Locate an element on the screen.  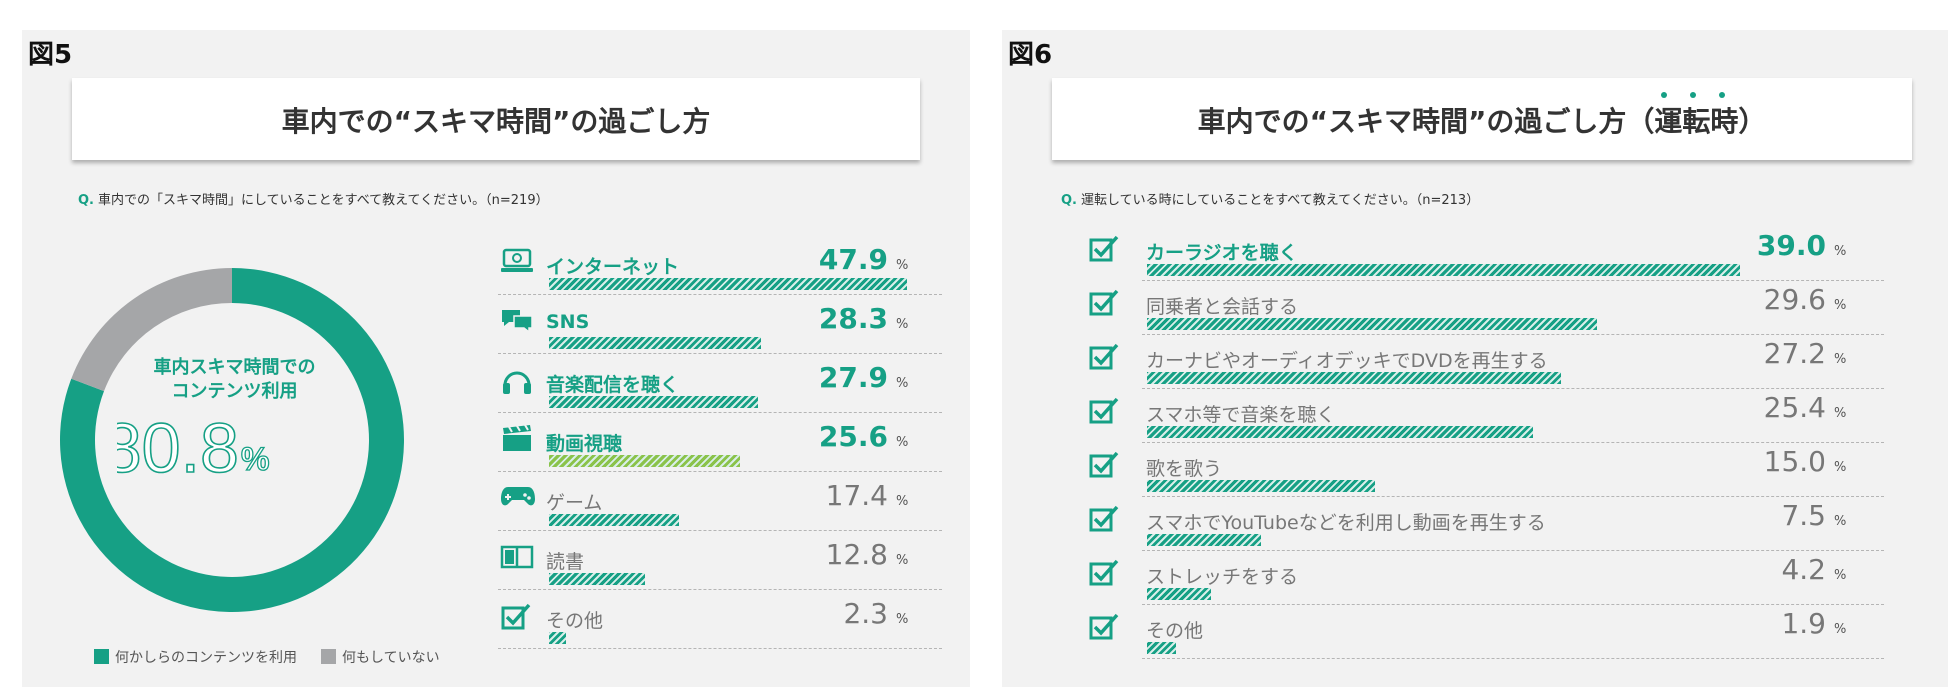
headphones-icon is located at coordinates (517, 383).